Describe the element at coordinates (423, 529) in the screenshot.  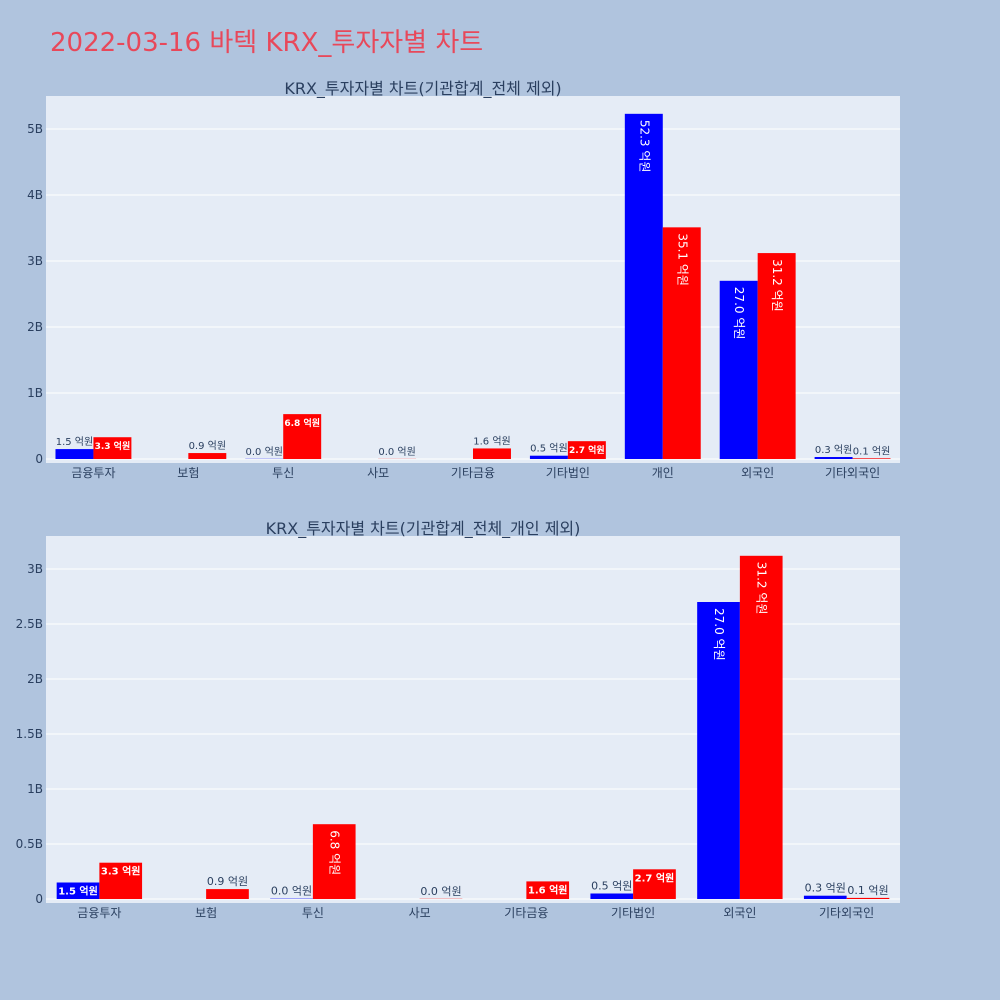
I see `chart-title: KRX_투자자별 차트(기관합계_전체_개인 제외)` at that location.